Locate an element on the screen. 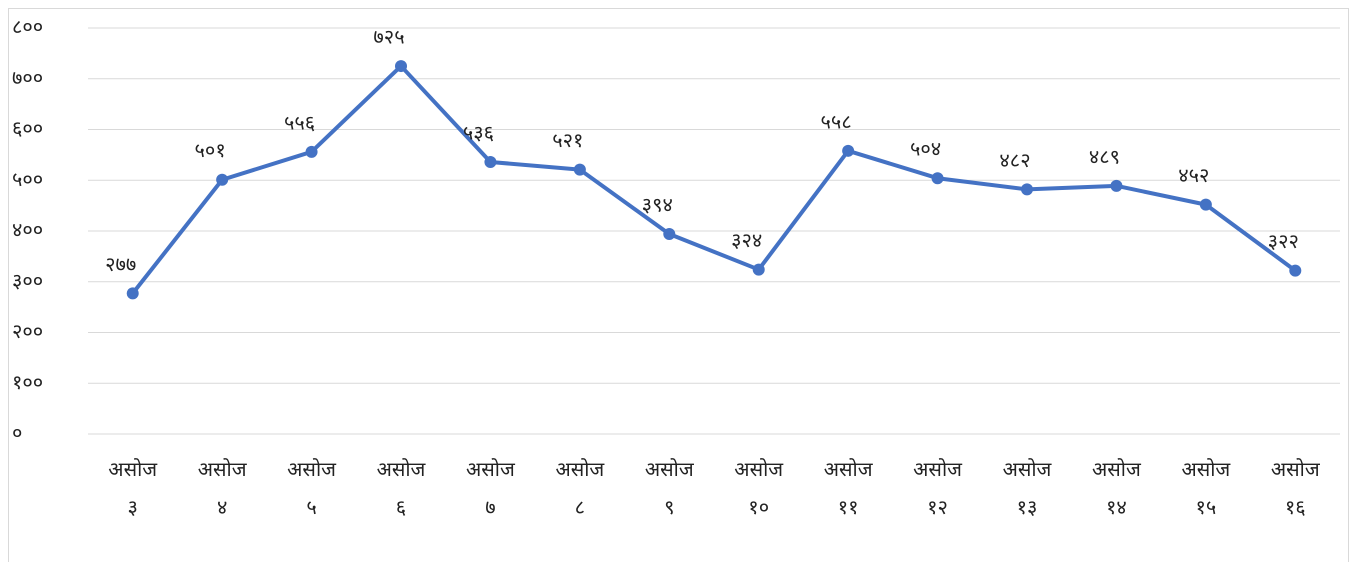 The image size is (1354, 562). data-label: ५०४ is located at coordinates (925, 149).